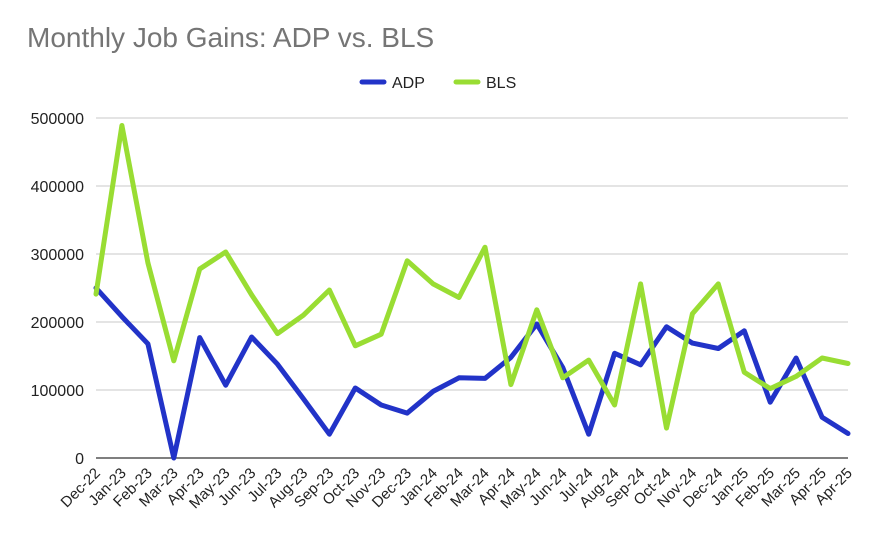 The image size is (875, 541). I want to click on y-tick-label: 400000, so click(57, 187).